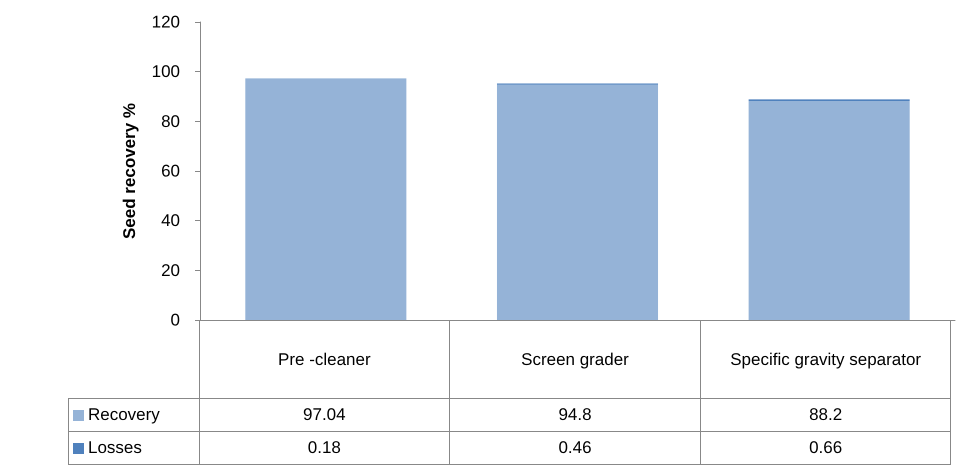 Image resolution: width=970 pixels, height=472 pixels. Describe the element at coordinates (170, 121) in the screenshot. I see `y-tick-label: 80` at that location.